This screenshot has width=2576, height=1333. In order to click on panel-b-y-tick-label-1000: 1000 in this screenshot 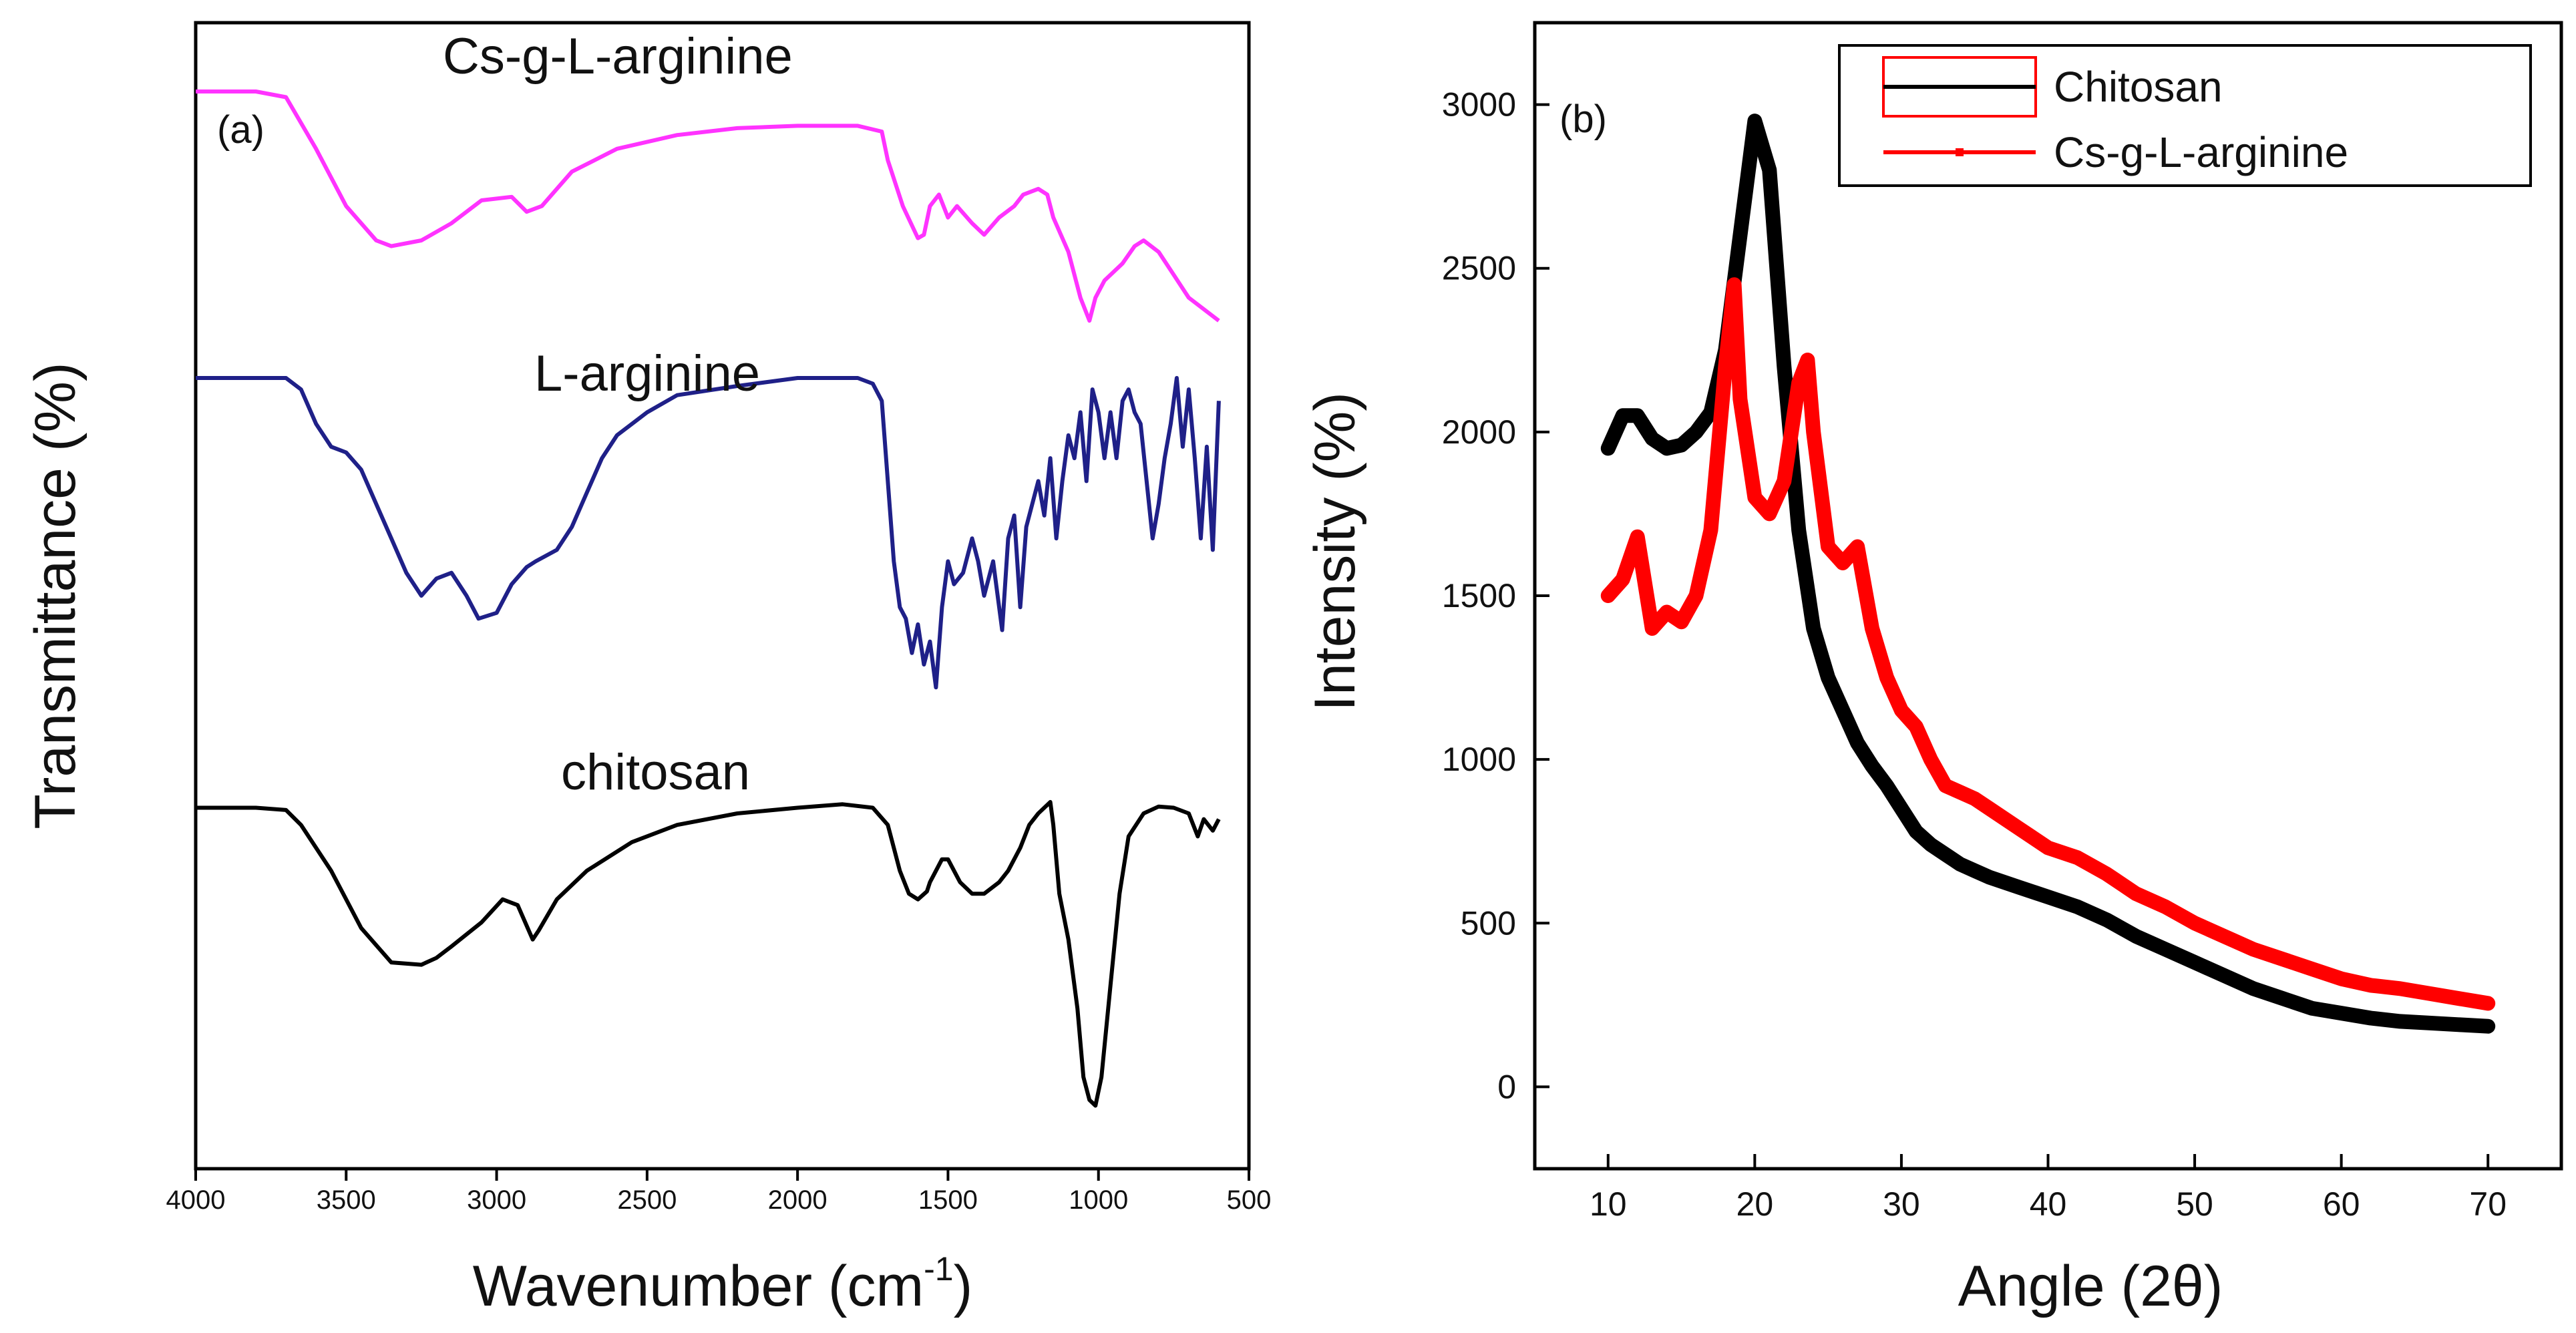, I will do `click(1479, 759)`.